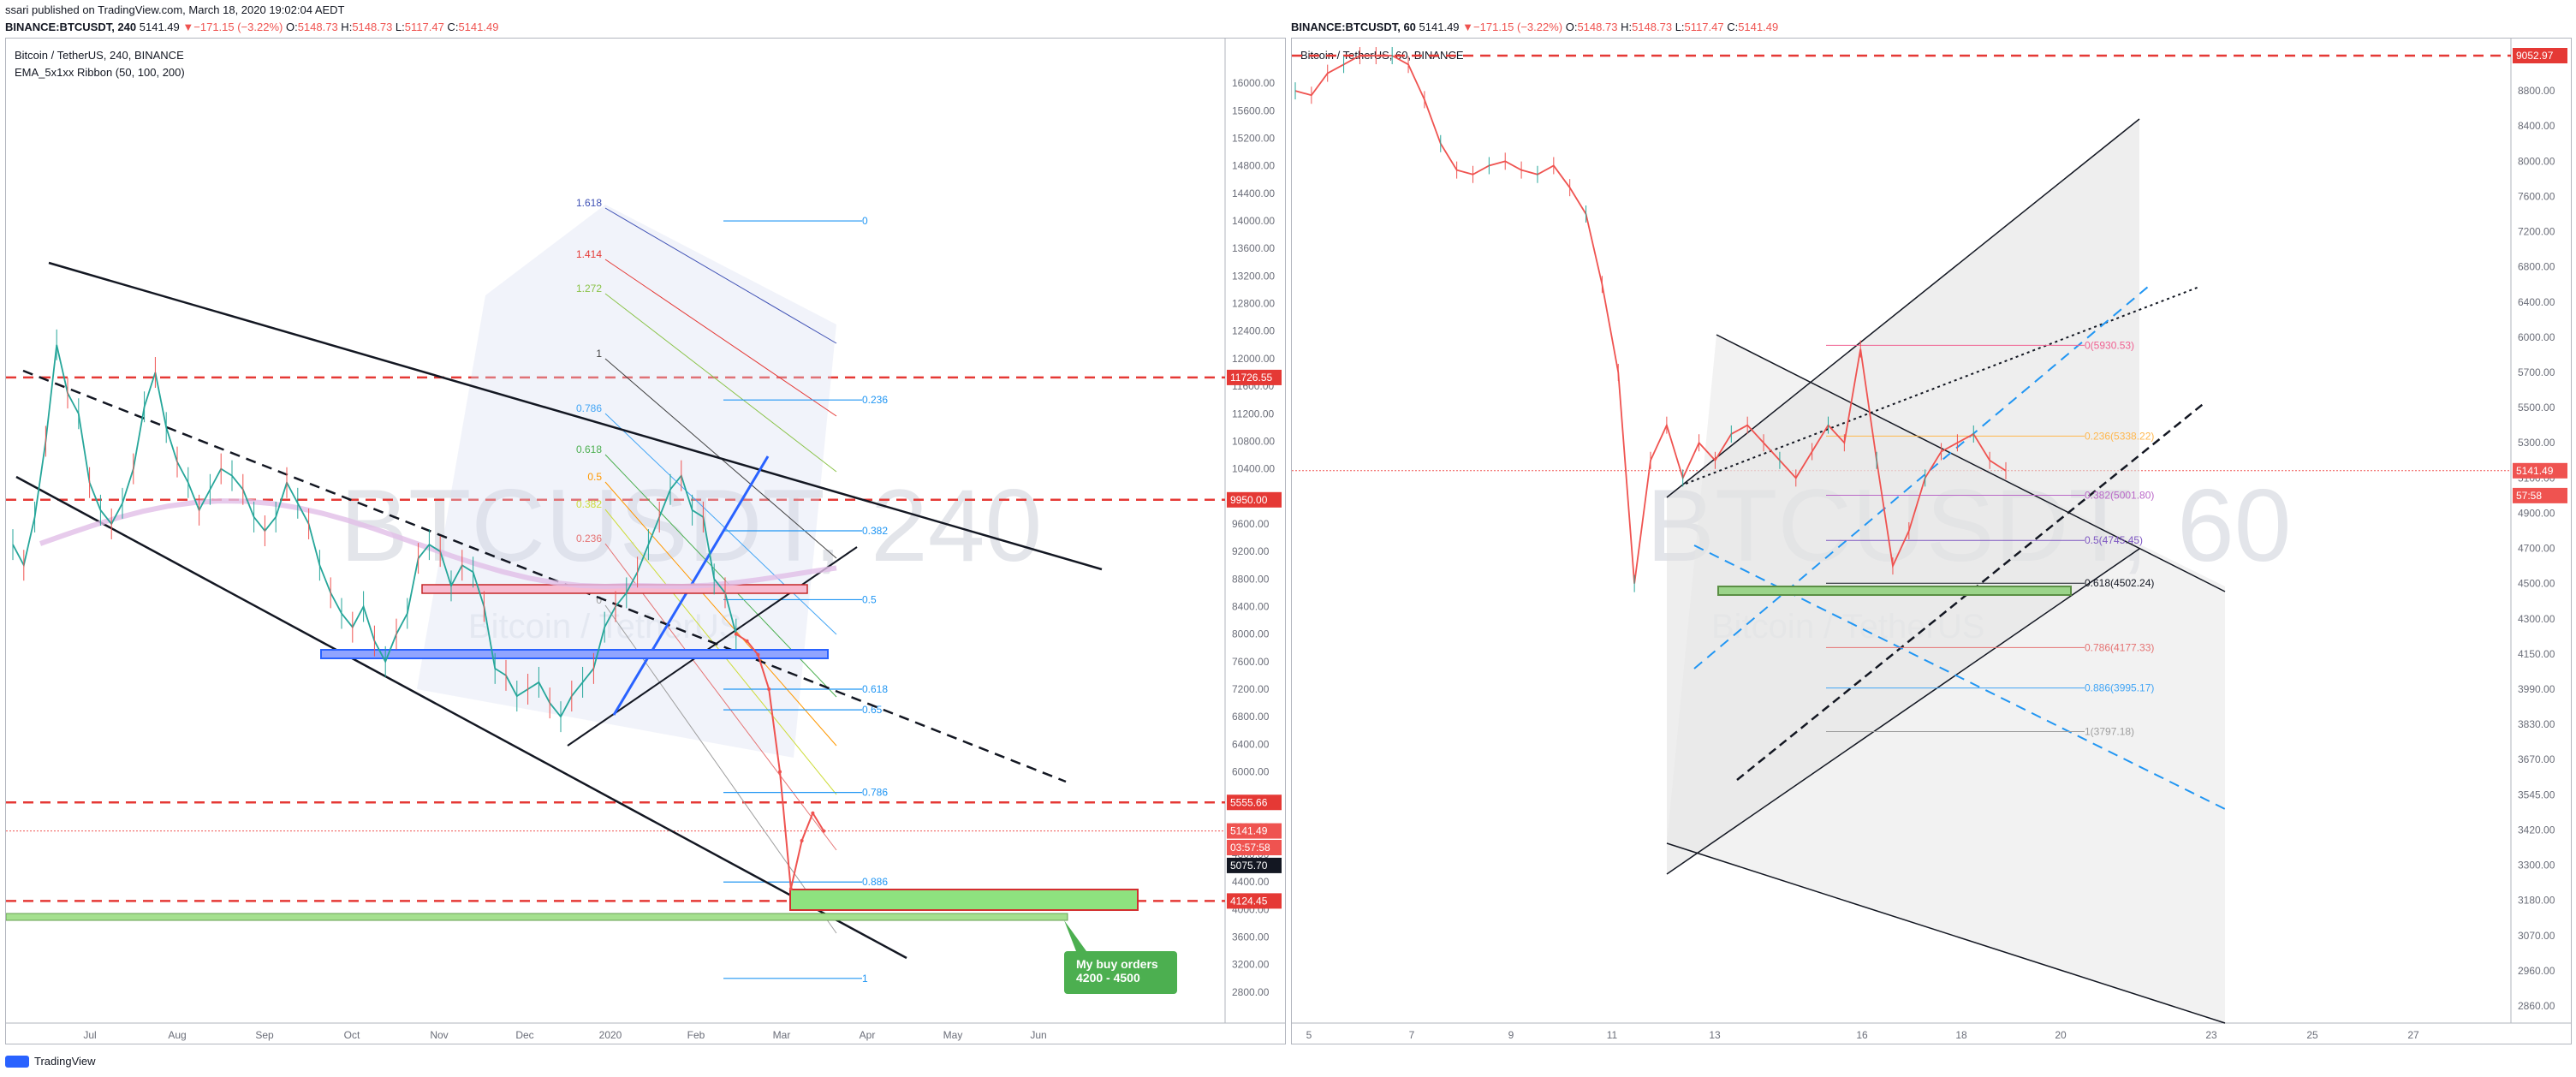 This screenshot has height=1077, width=2576. What do you see at coordinates (1946, 679) in the screenshot?
I see `right-descending-channel` at bounding box center [1946, 679].